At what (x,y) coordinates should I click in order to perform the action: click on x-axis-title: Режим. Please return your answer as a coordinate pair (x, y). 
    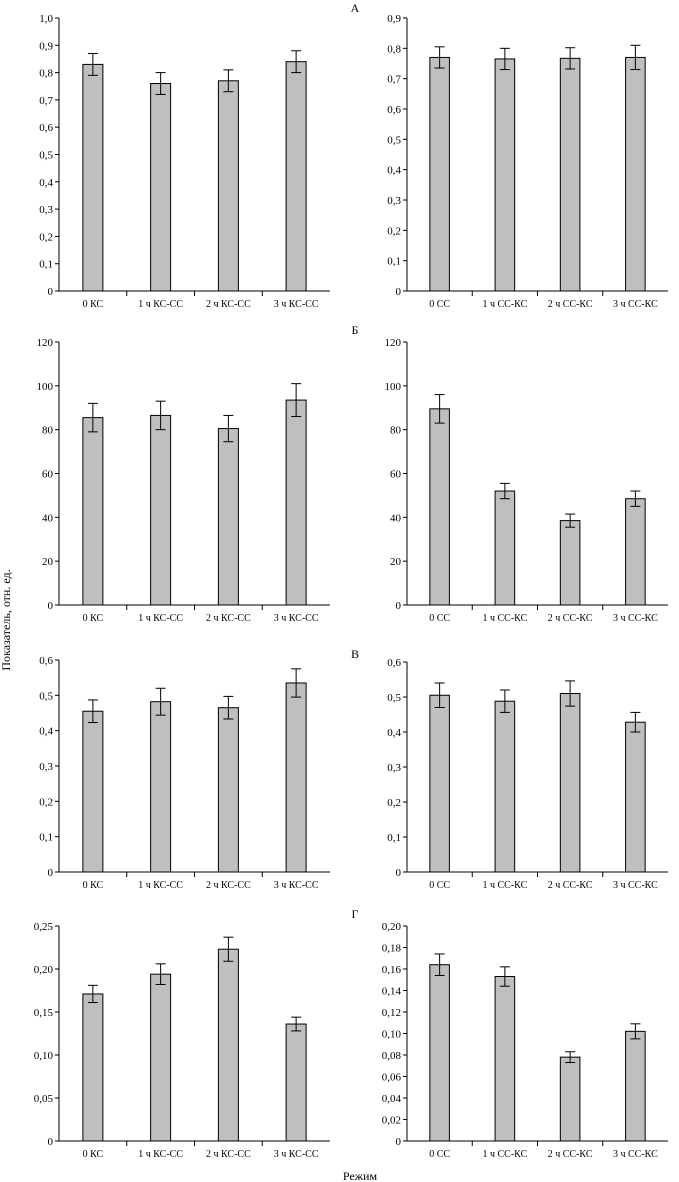
    Looking at the image, I should click on (360, 1175).